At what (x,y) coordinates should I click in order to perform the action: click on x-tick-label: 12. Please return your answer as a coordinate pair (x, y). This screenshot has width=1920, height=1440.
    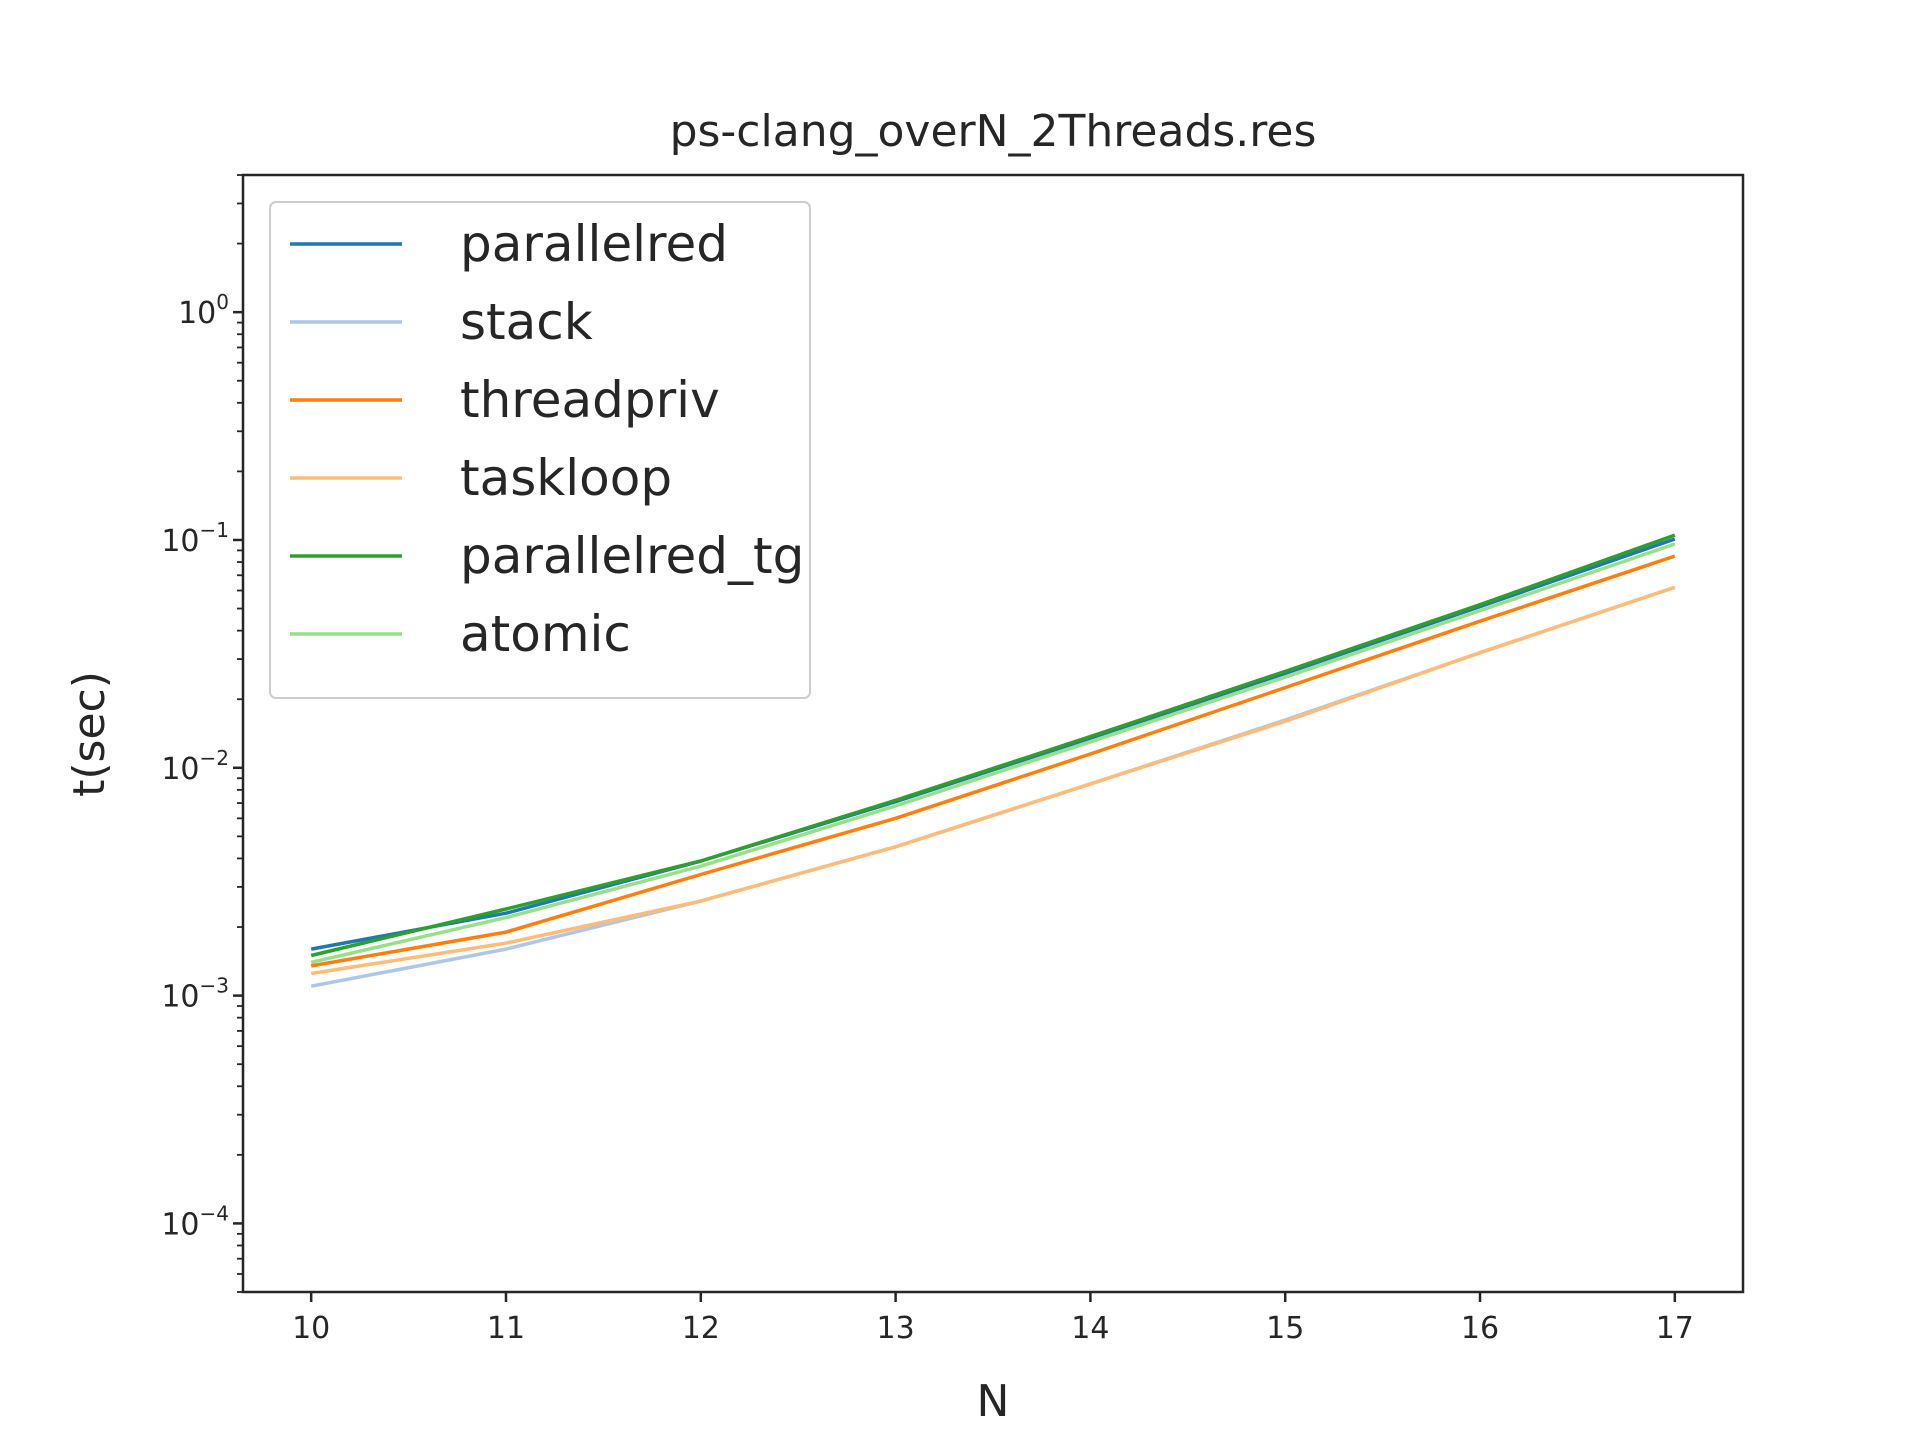
    Looking at the image, I should click on (701, 1328).